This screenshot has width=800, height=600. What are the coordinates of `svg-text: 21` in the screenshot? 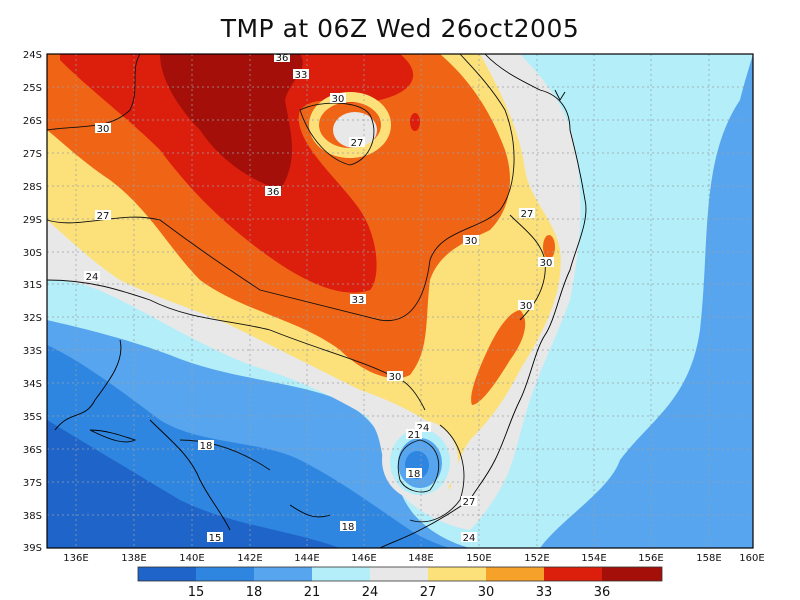 It's located at (414, 435).